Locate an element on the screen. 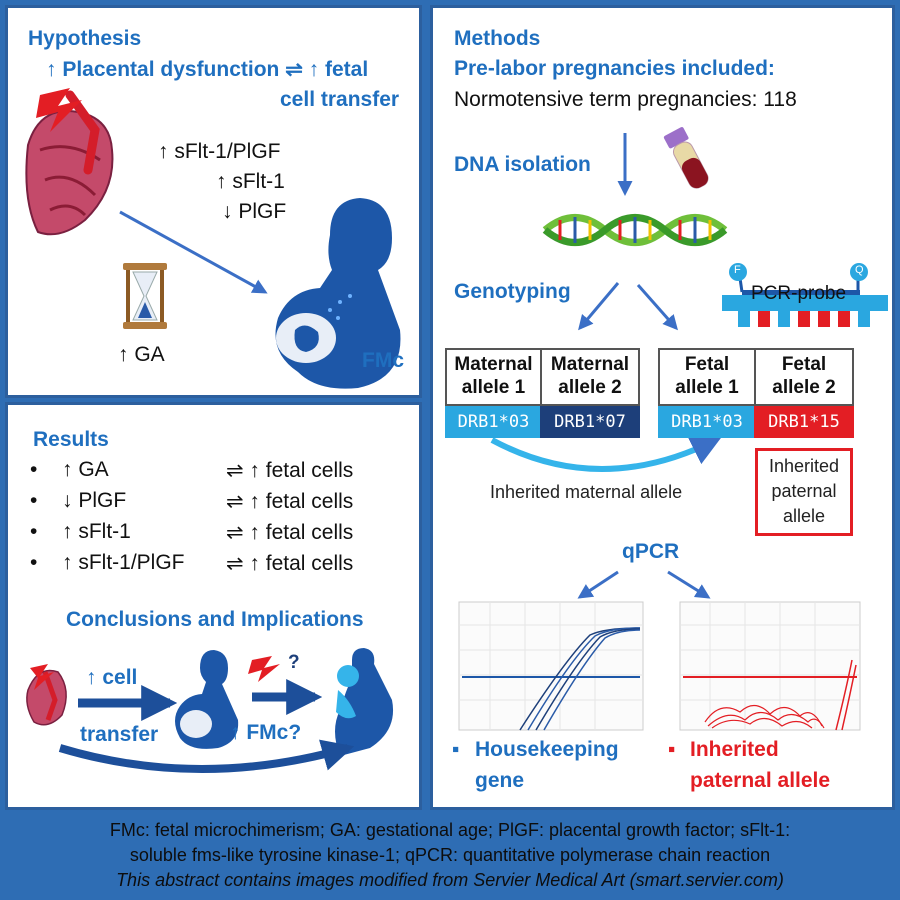 This screenshot has width=900, height=900. maternal-arrow is located at coordinates (599, 306).